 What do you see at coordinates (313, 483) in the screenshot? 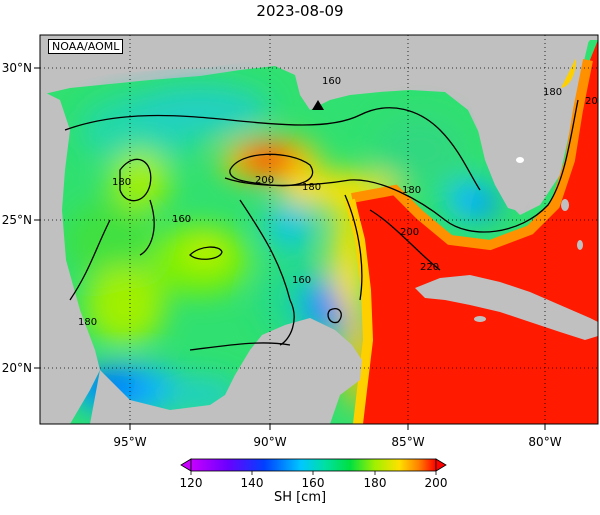
I see `colorbar-tick: 160` at bounding box center [313, 483].